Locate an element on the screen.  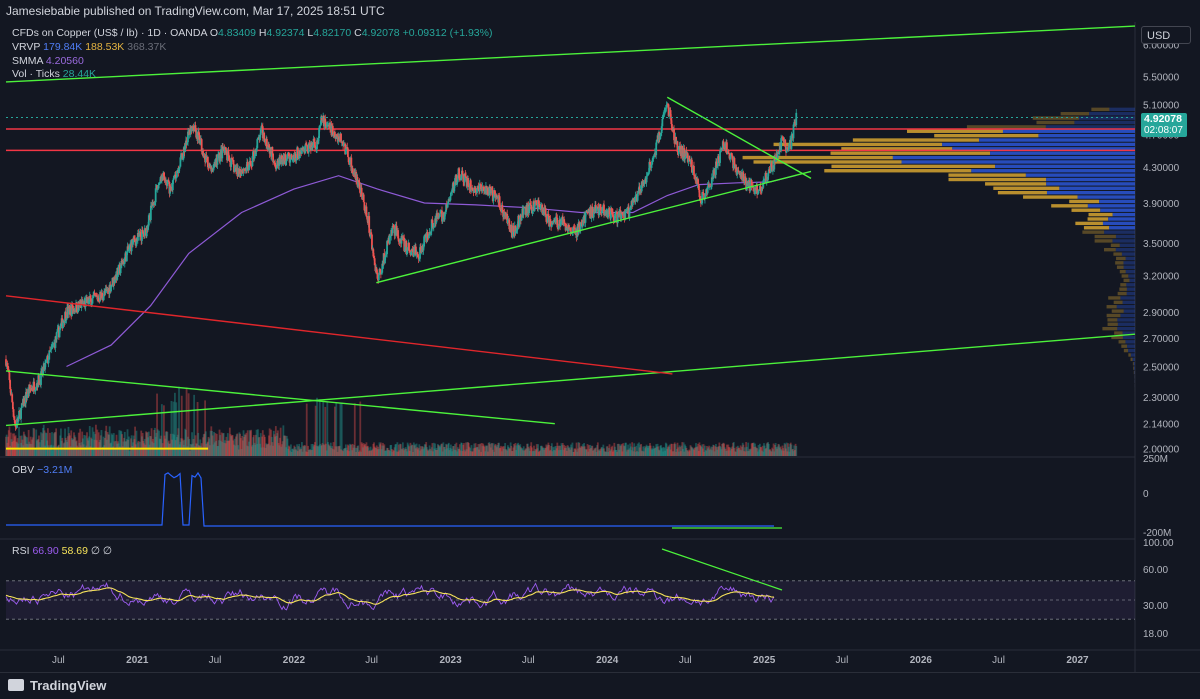
ohlc-low: 4.82170 is located at coordinates (332, 33).